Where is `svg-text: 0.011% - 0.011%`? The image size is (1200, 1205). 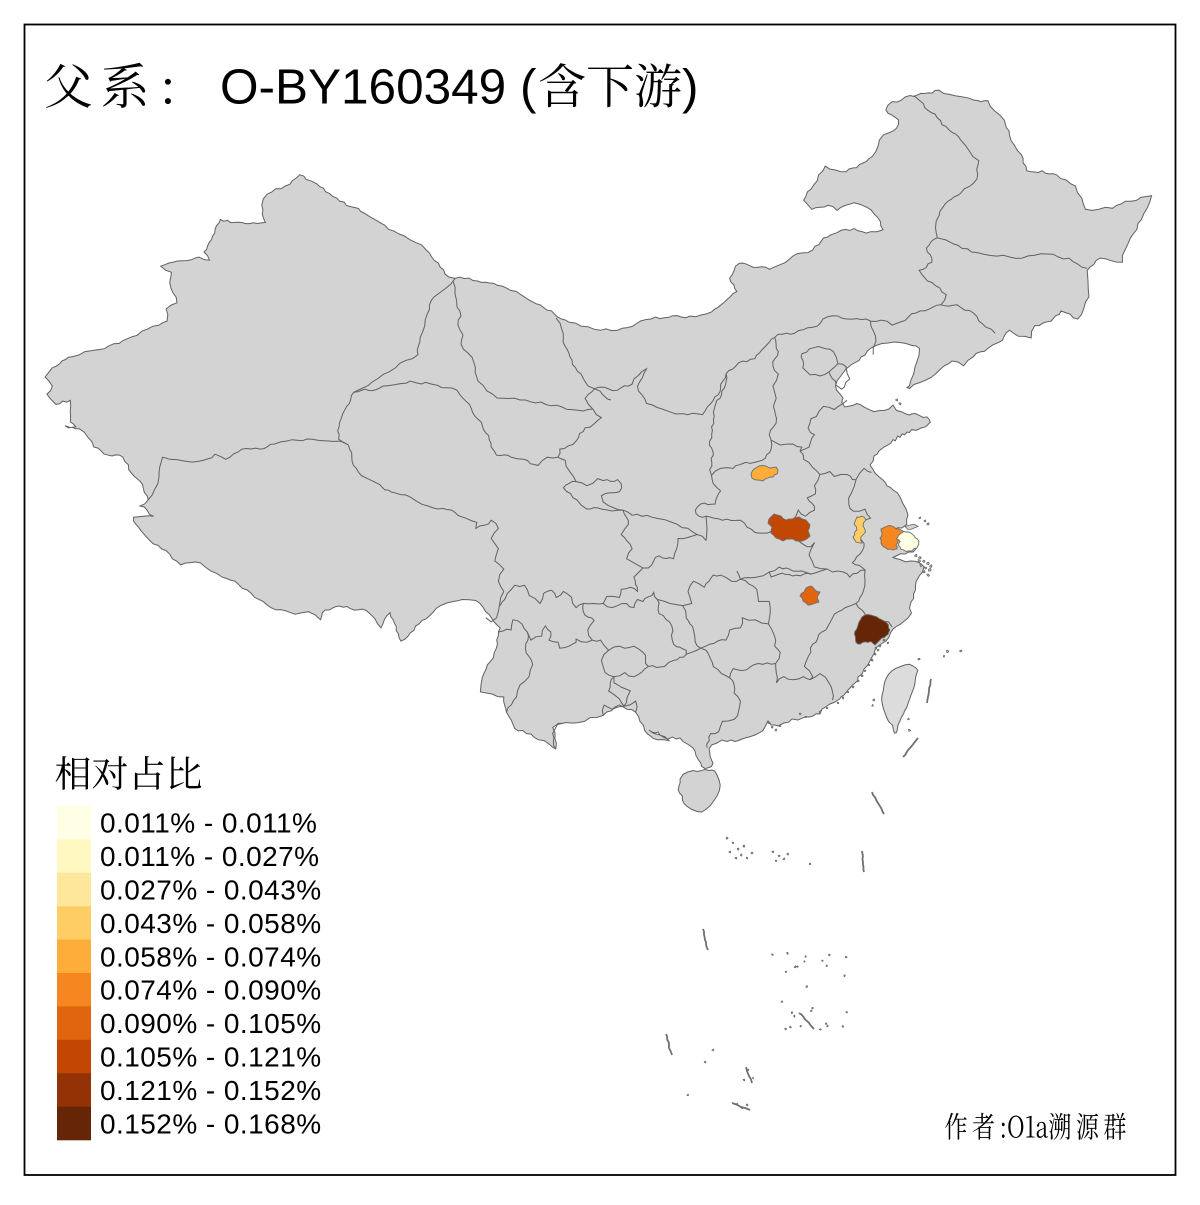
svg-text: 0.011% - 0.011% is located at coordinates (208, 823).